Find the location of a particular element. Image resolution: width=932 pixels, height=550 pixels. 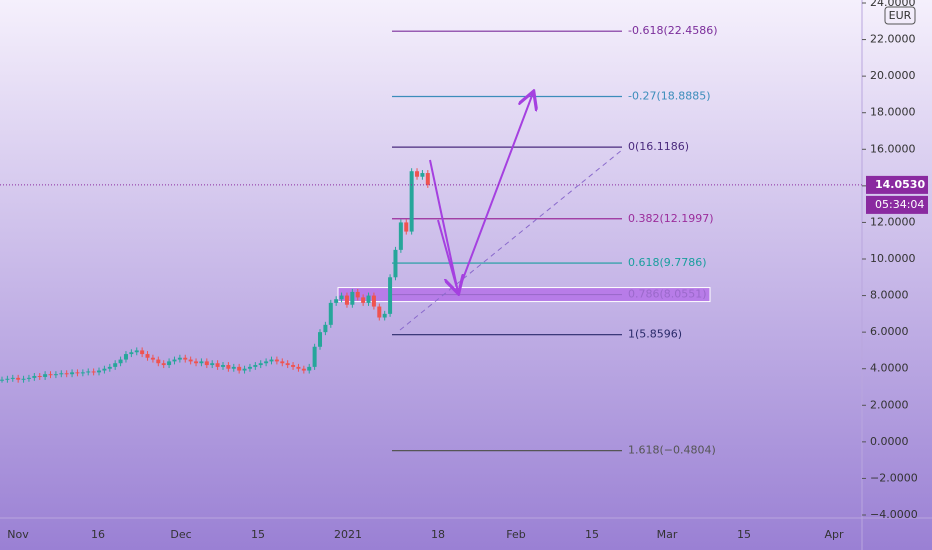

currency-box is located at coordinates (900, 15).